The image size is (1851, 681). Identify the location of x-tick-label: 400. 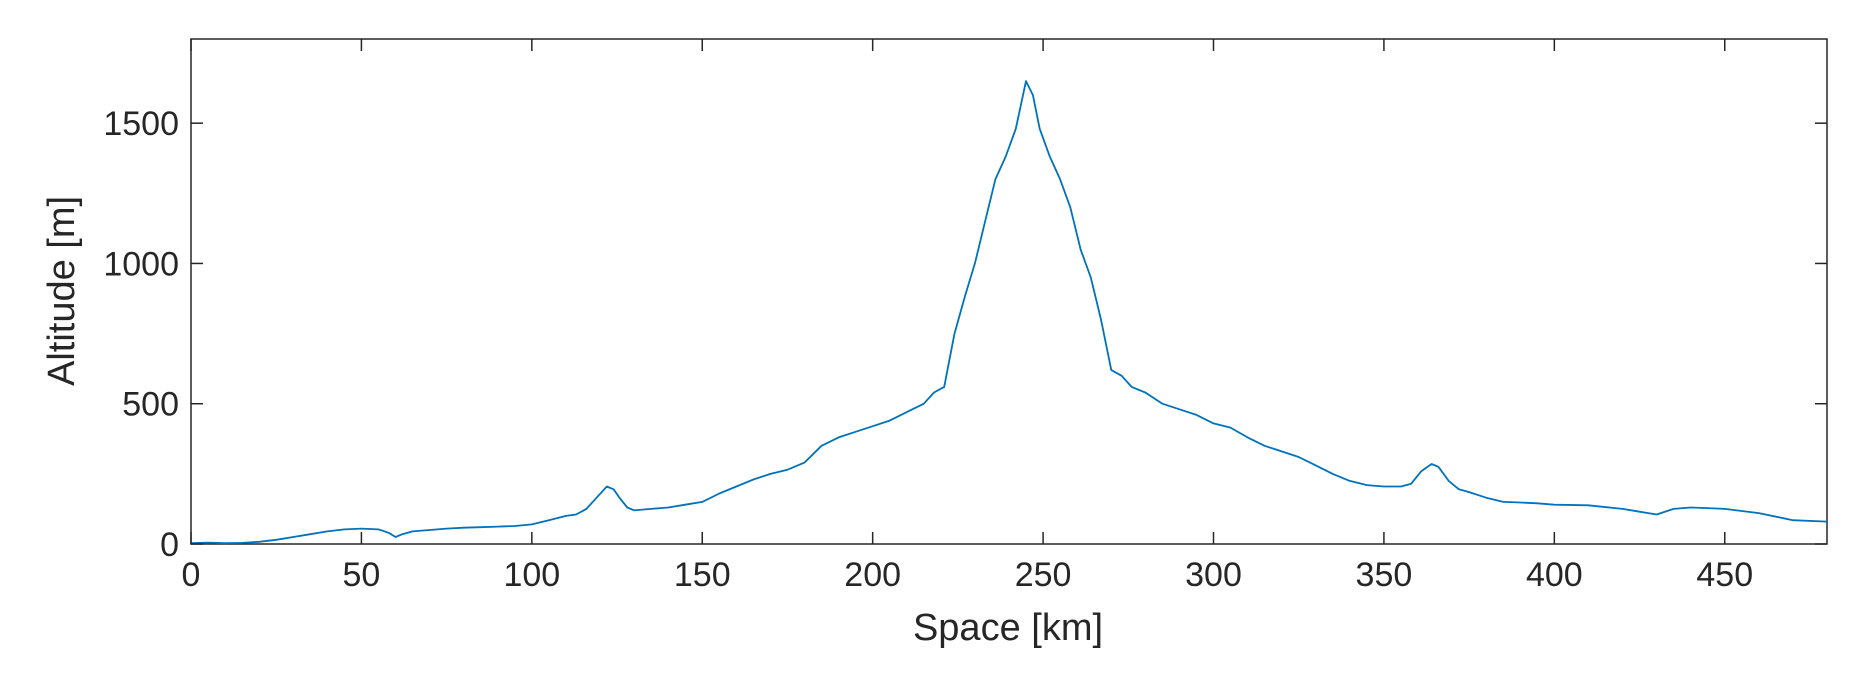
(1554, 575).